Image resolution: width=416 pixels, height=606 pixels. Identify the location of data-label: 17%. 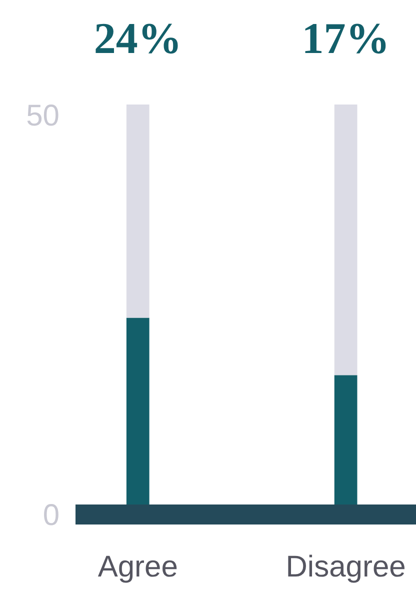
(346, 38).